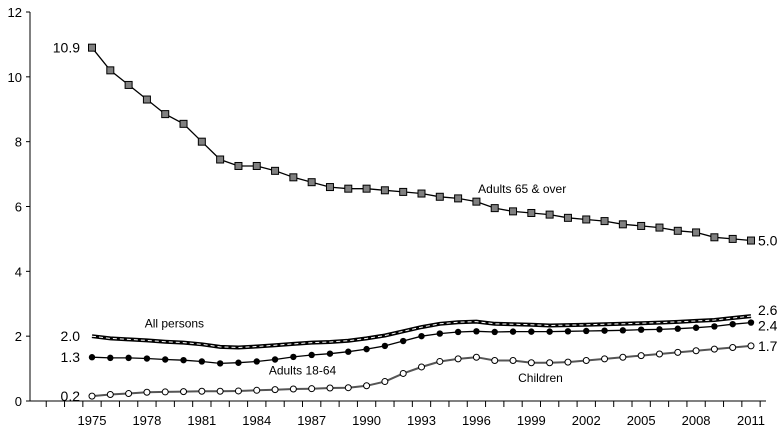  I want to click on series-line-all-persons-highlight, so click(421, 332).